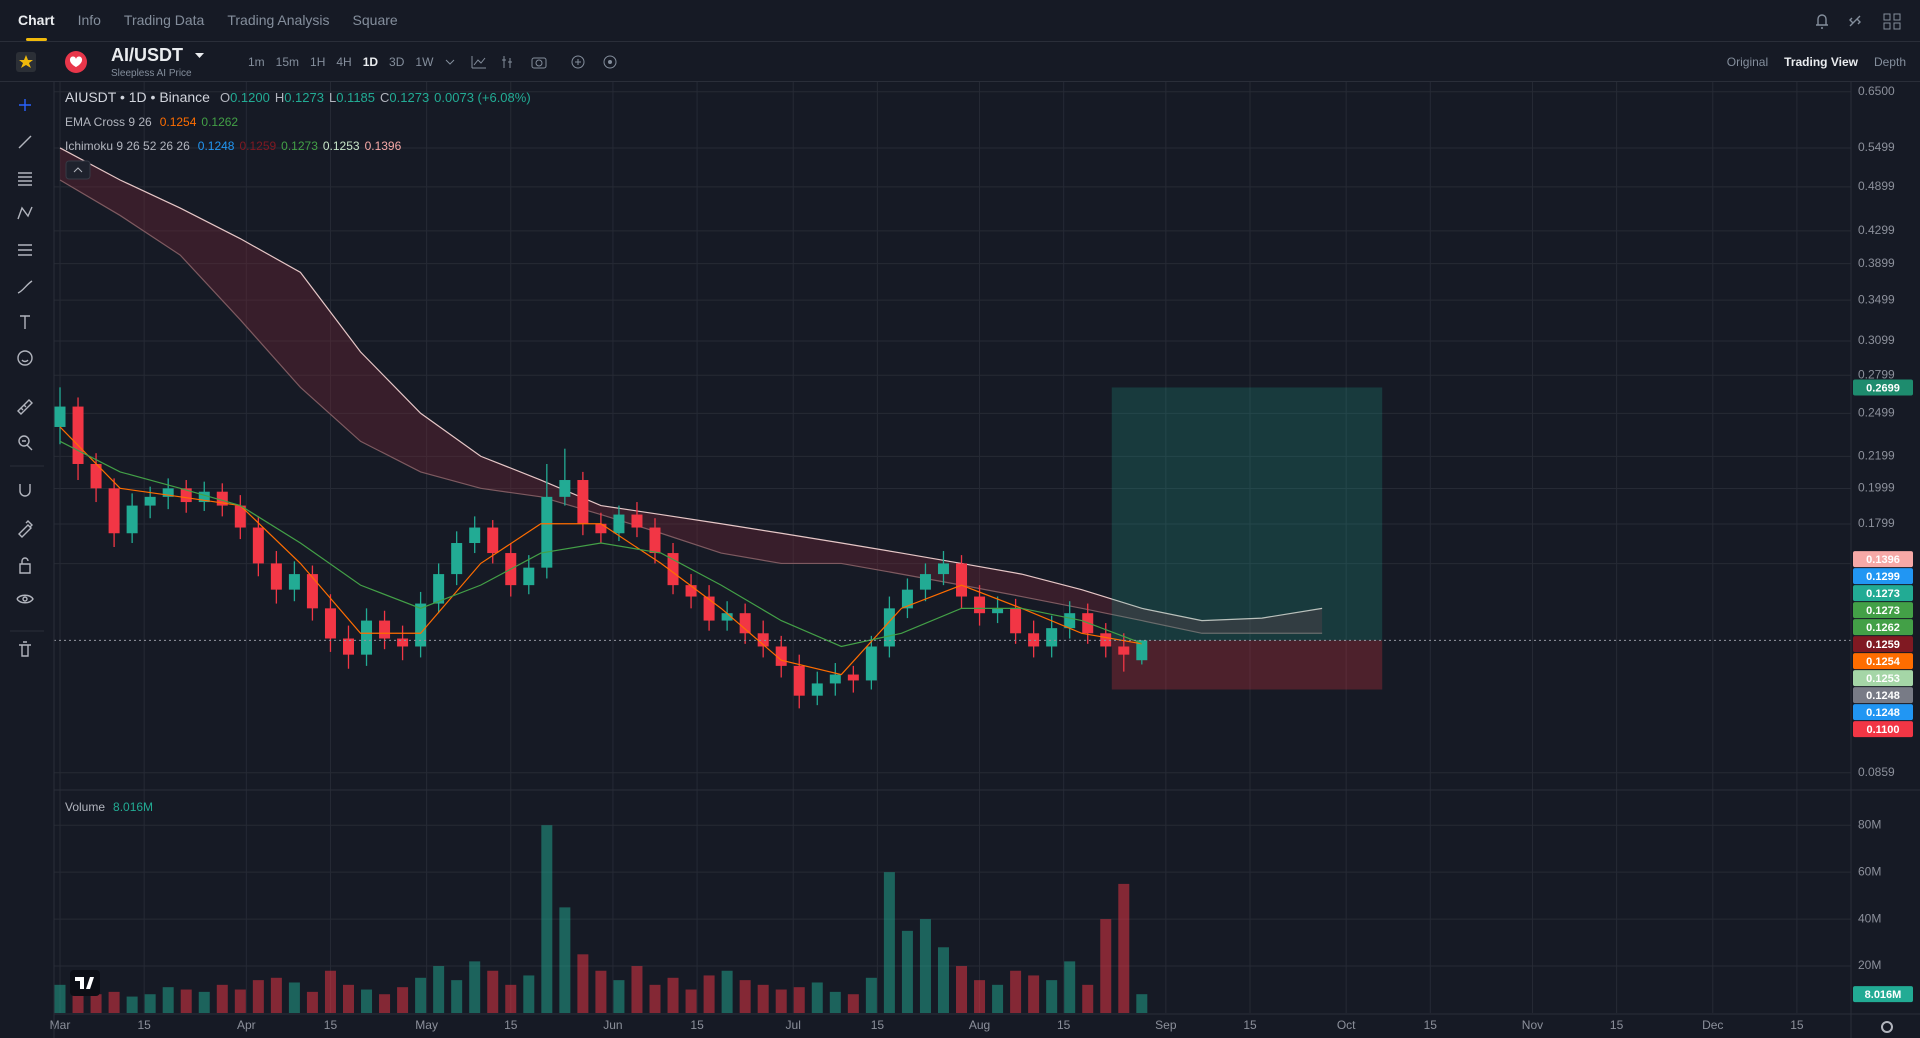 This screenshot has height=1038, width=1920. I want to click on price-label: 0.1273, so click(1883, 594).